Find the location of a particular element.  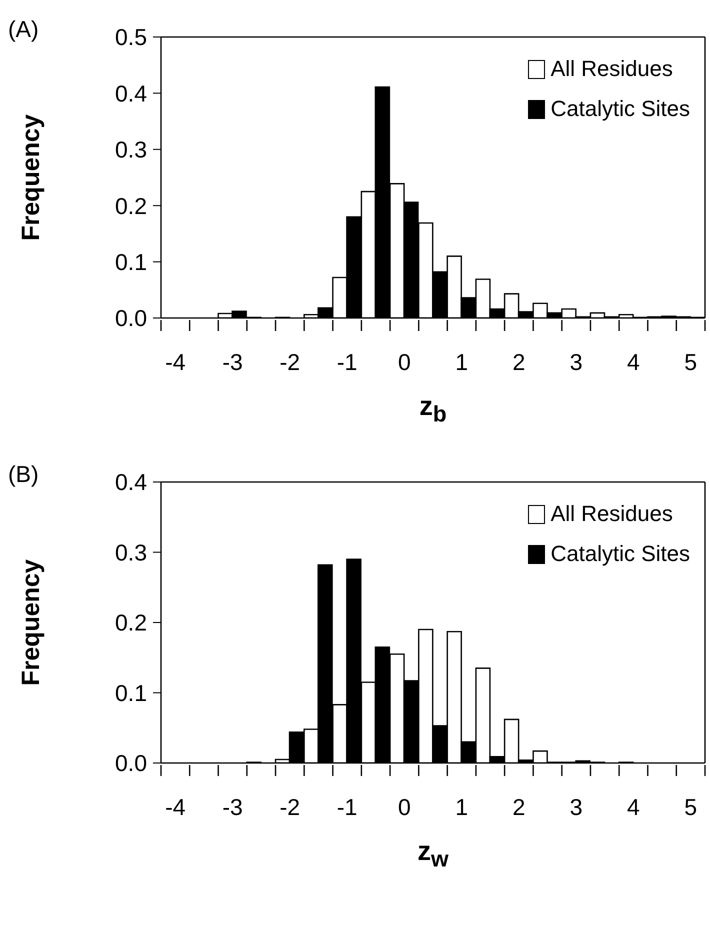

chart-title: (B) is located at coordinates (23, 474).